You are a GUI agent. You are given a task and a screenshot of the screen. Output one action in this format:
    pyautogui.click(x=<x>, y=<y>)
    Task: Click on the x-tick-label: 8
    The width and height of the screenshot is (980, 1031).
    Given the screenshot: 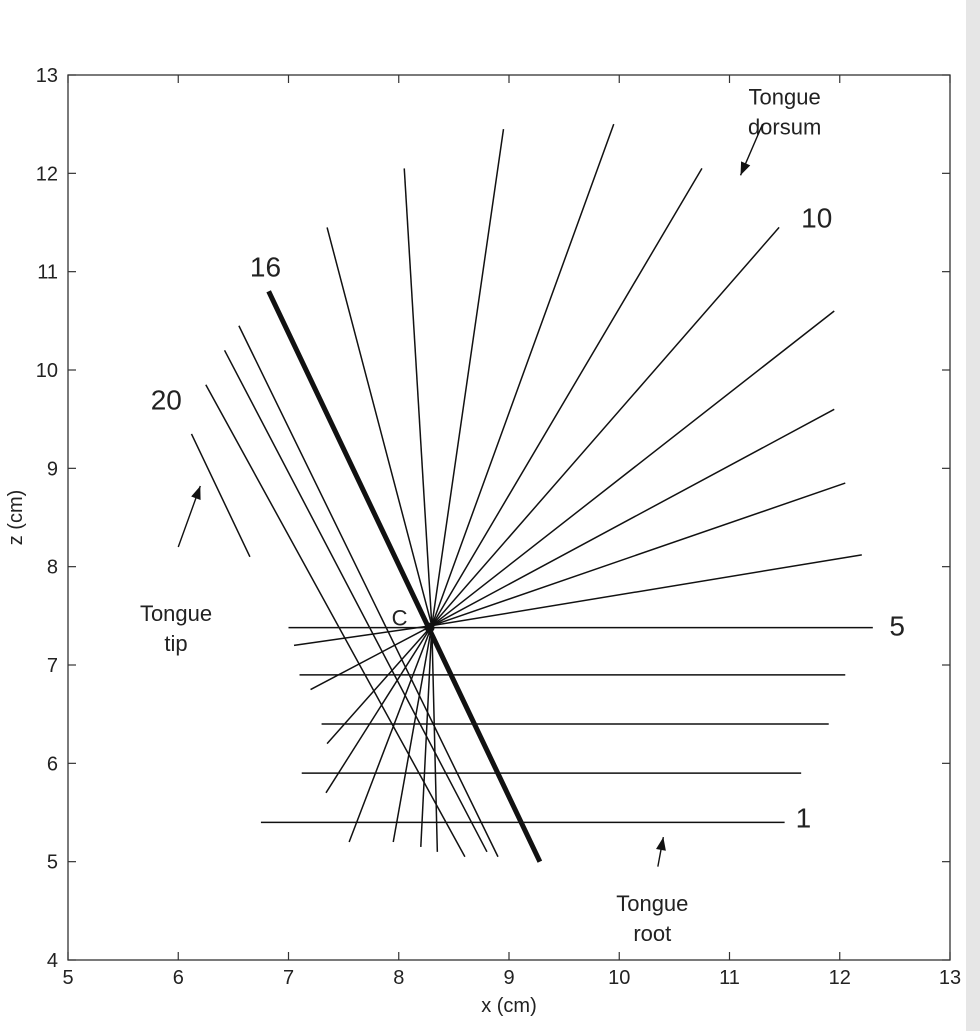 What is the action you would take?
    pyautogui.click(x=398, y=978)
    